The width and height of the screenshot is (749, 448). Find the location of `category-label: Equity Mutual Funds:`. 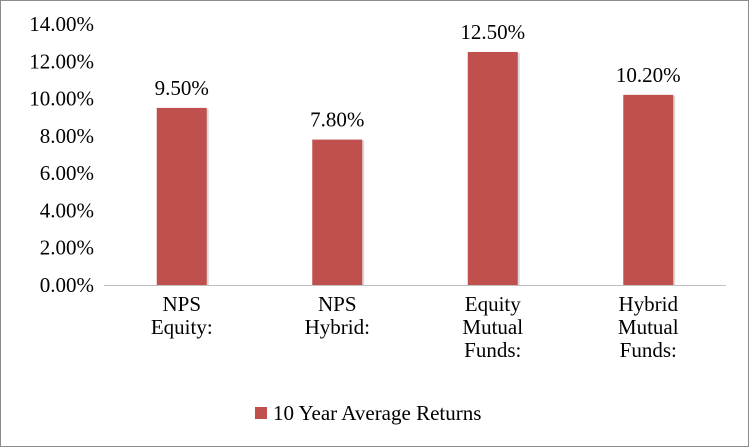

category-label: Equity Mutual Funds: is located at coordinates (492, 327).